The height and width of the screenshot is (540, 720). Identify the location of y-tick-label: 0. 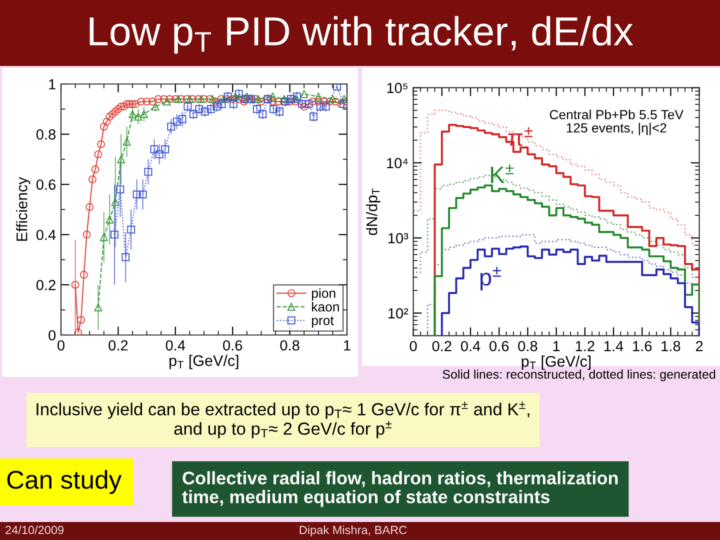
(52, 335).